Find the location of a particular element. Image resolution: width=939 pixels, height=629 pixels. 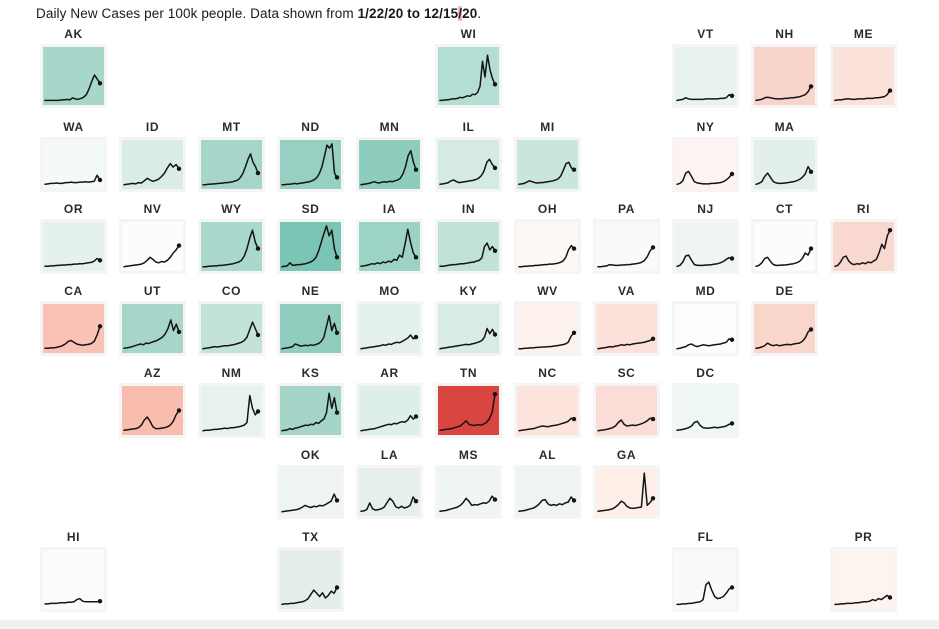

state-tile: MD is located at coordinates (705, 320).